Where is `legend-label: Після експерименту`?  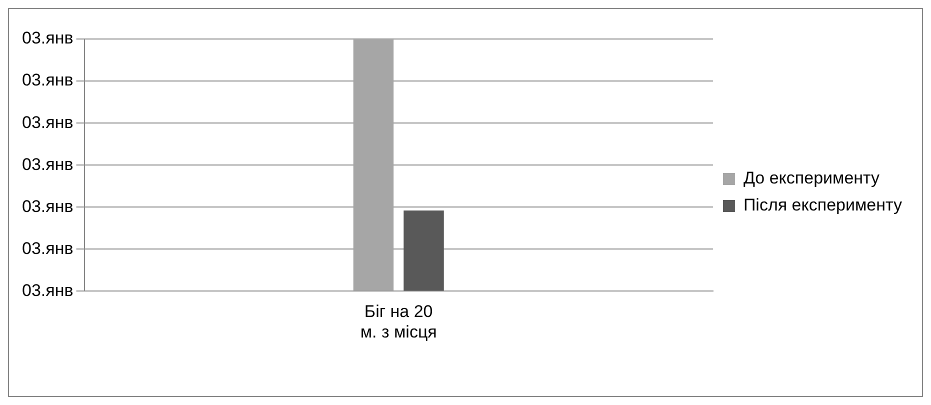 legend-label: Після експерименту is located at coordinates (822, 205).